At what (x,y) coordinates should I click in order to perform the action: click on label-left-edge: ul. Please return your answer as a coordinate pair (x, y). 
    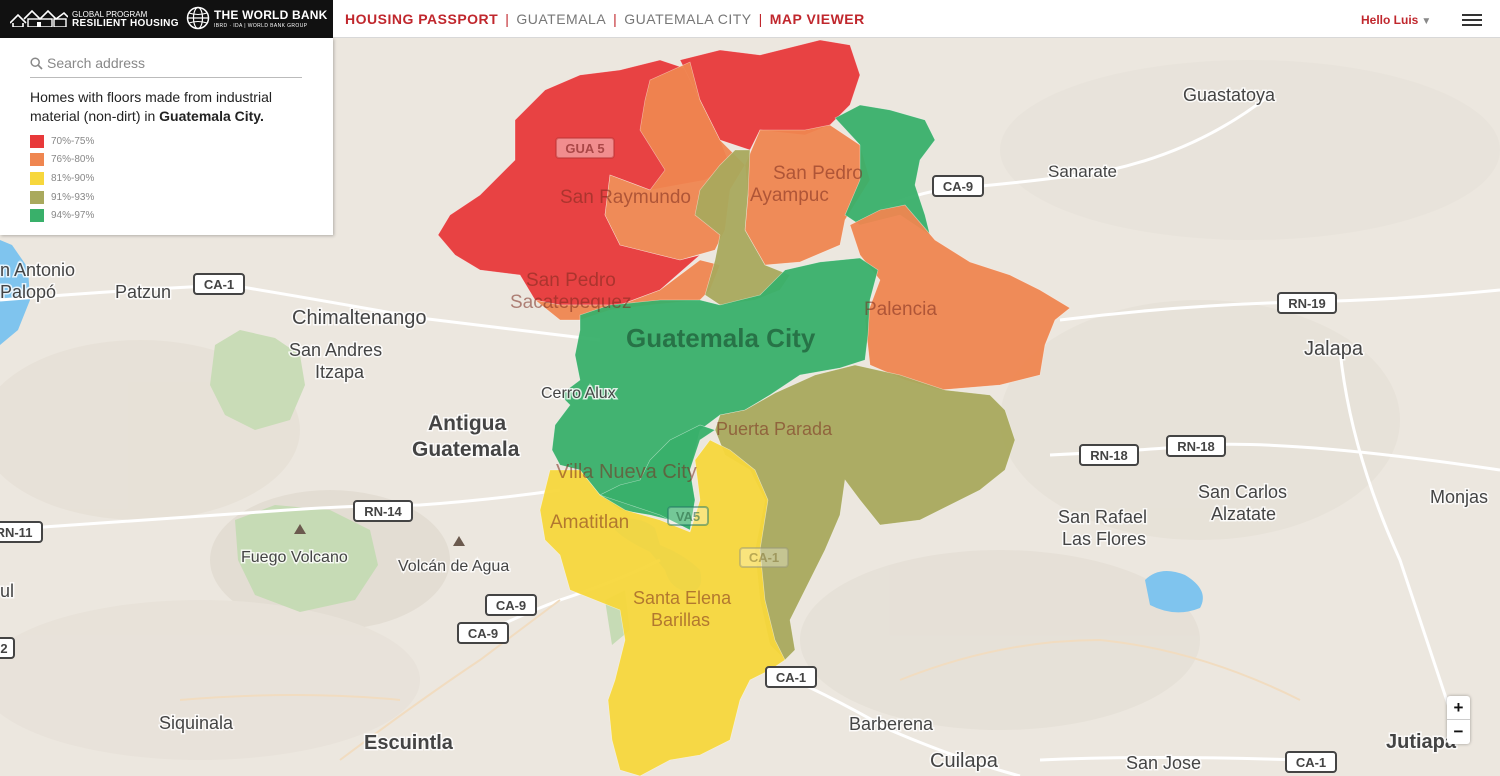
    Looking at the image, I should click on (7, 591).